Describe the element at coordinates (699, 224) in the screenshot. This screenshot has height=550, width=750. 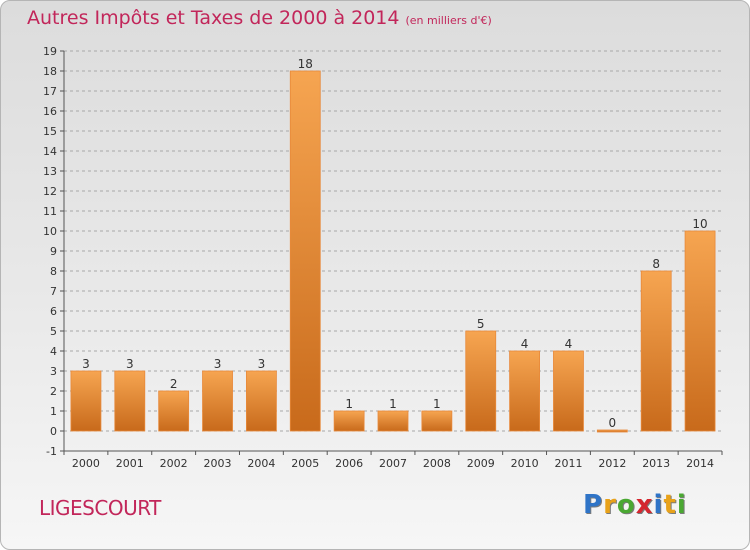
I see `data-label: 10` at that location.